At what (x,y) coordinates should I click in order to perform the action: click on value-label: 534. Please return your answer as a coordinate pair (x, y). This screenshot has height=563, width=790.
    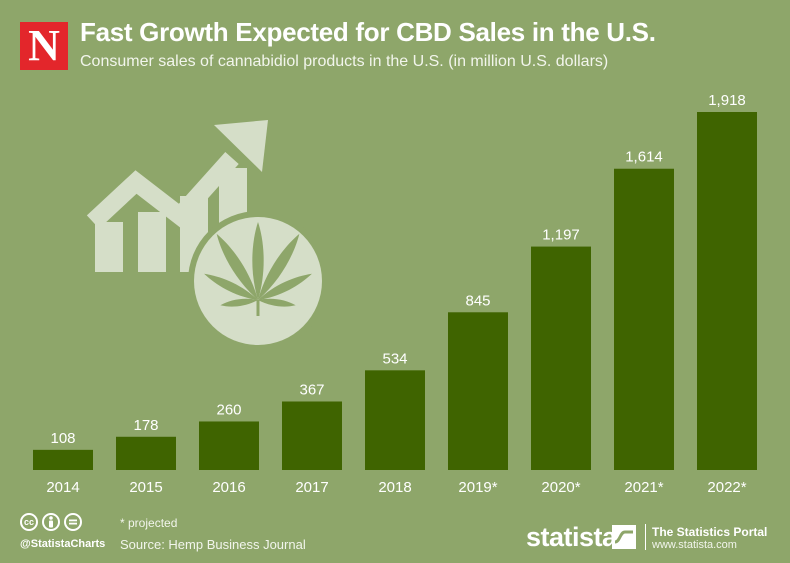
    Looking at the image, I should click on (394, 358).